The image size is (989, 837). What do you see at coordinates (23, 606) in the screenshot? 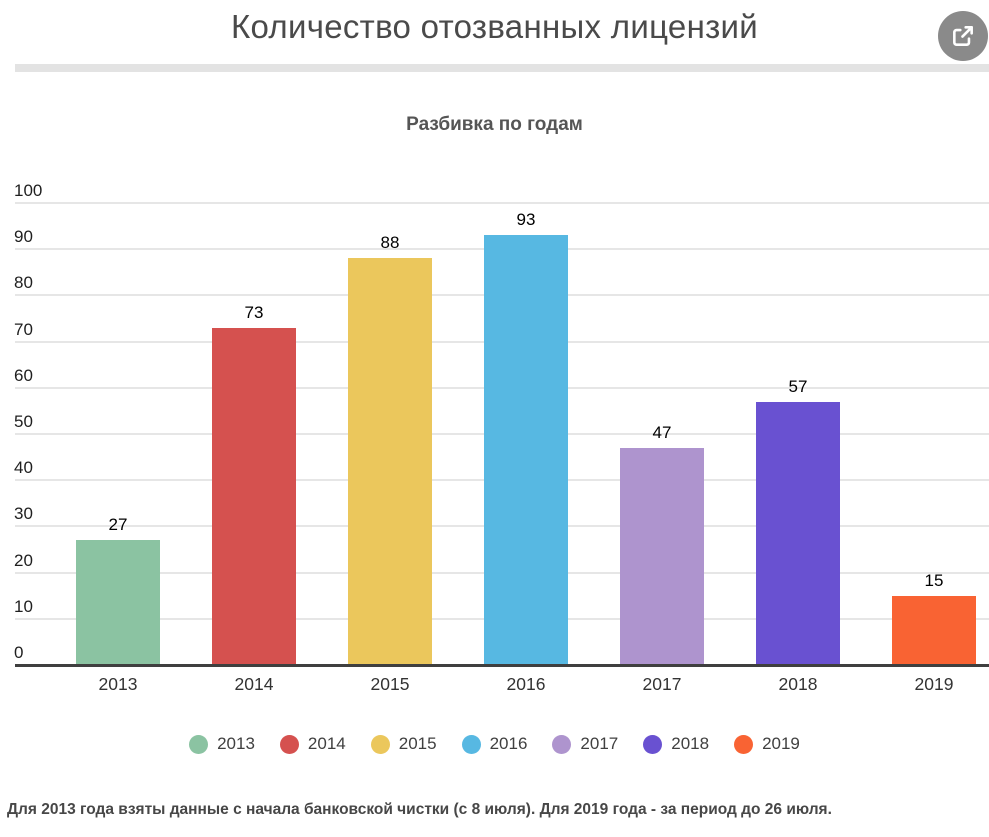
I see `y-axis-label: 10` at bounding box center [23, 606].